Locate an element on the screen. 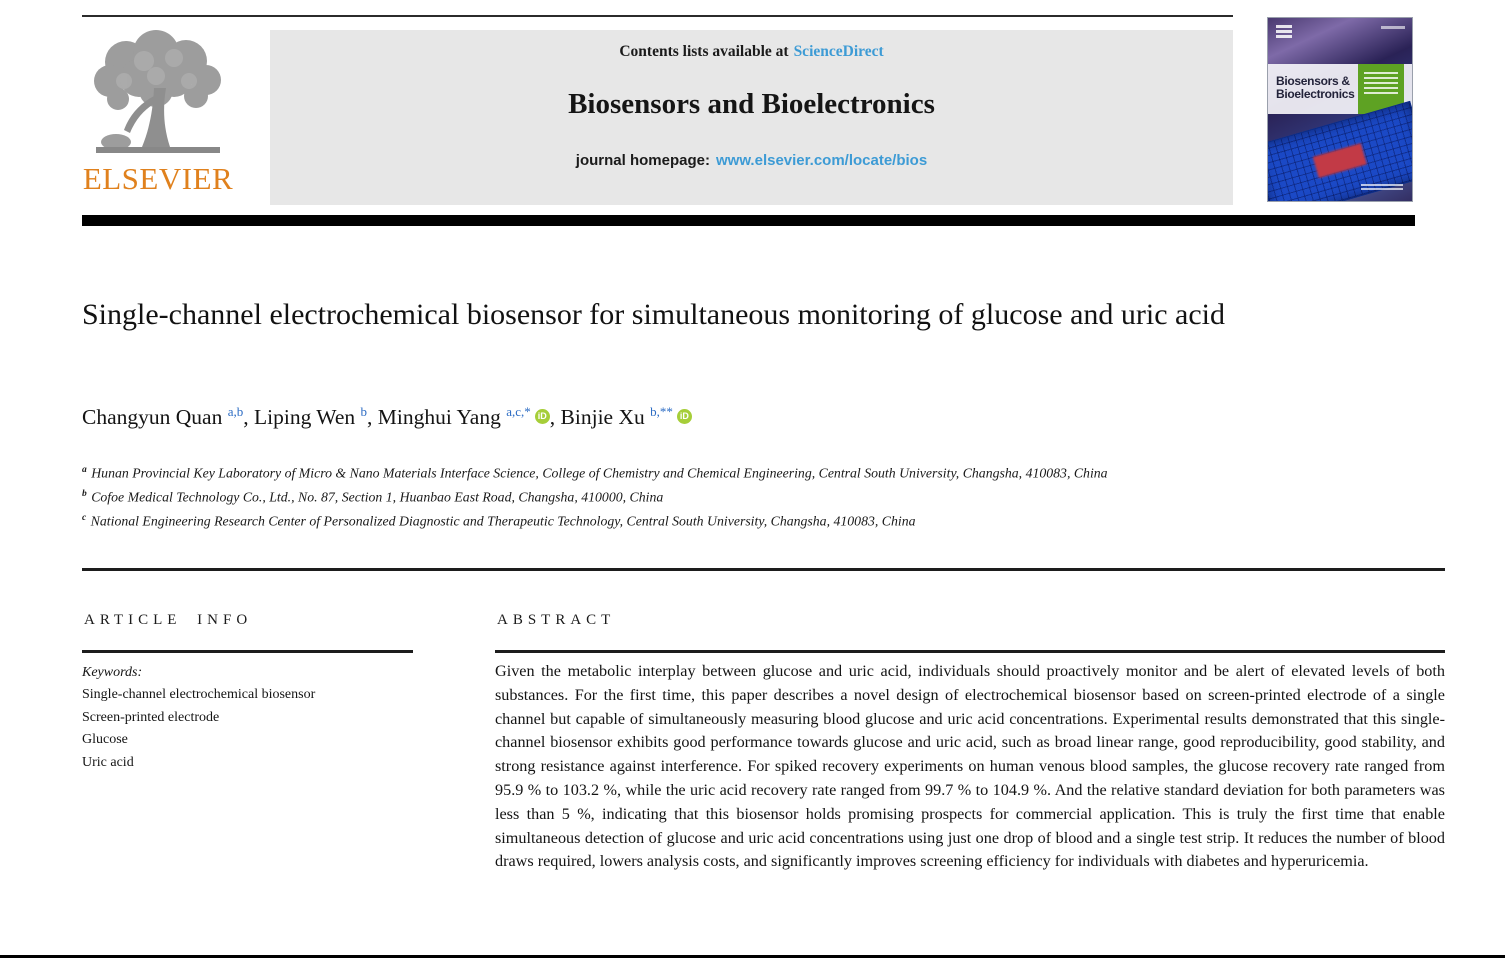 The width and height of the screenshot is (1505, 964). homepage-url: www.elsevier.com/locate/bios is located at coordinates (821, 160).